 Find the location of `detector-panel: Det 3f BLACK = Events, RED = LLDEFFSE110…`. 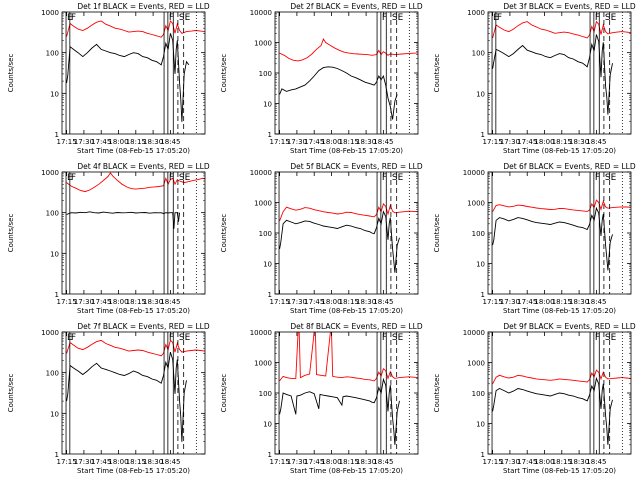

detector-panel: Det 3f BLACK = Events, RED = LLDEFFSE110… is located at coordinates (534, 78).